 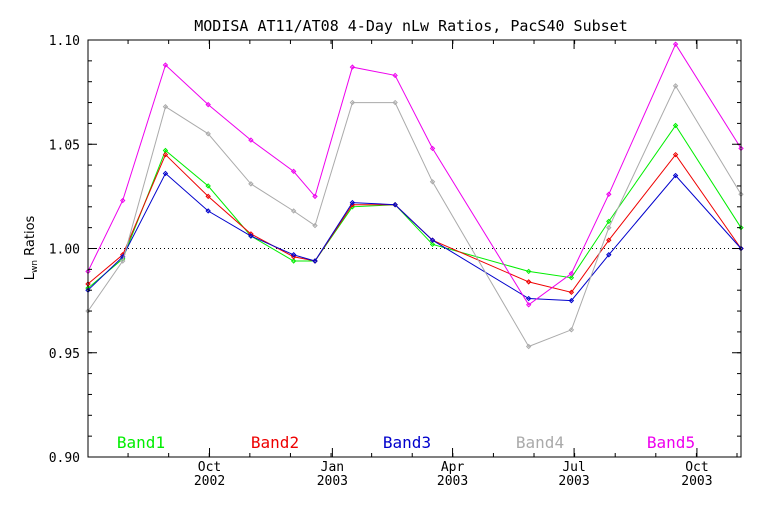 What do you see at coordinates (35, 266) in the screenshot?
I see `y-axis-label-sub: wn` at bounding box center [35, 266].